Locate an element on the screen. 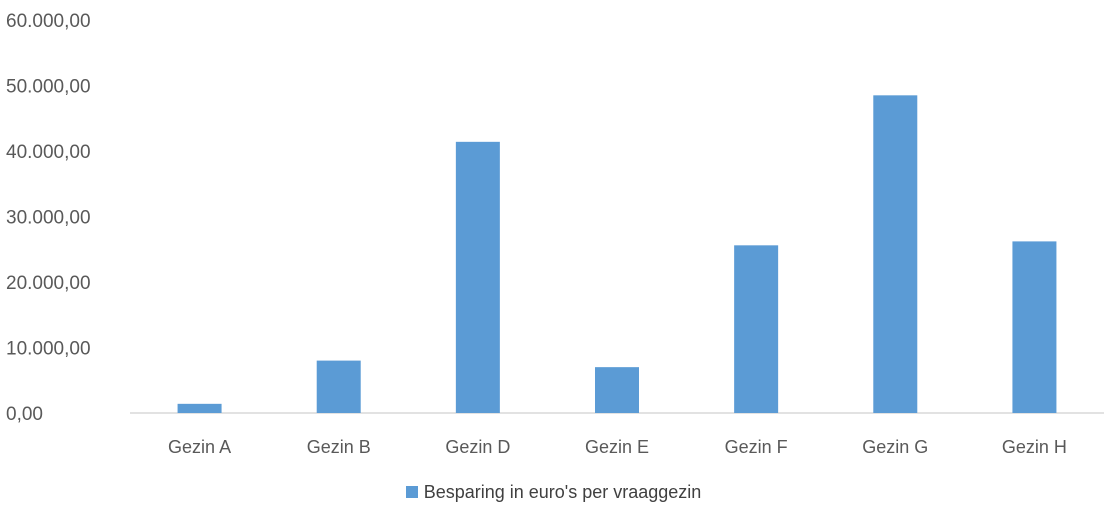 Image resolution: width=1107 pixels, height=510 pixels. bar-gezin-h is located at coordinates (1034, 327).